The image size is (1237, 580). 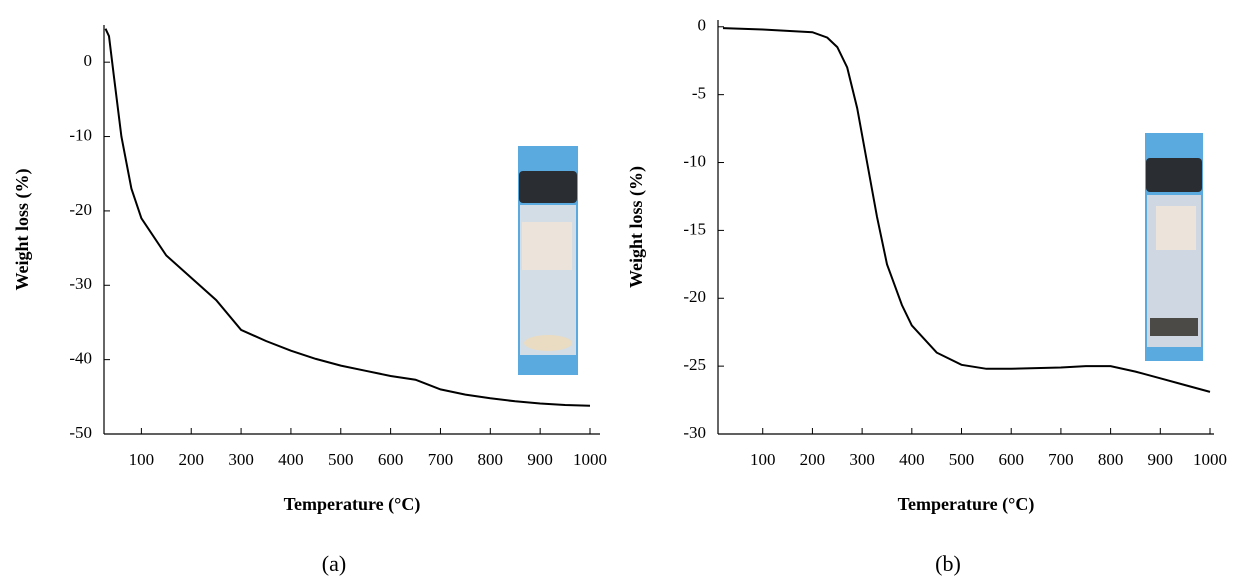 What do you see at coordinates (334, 563) in the screenshot?
I see `panel-label: (a)` at bounding box center [334, 563].